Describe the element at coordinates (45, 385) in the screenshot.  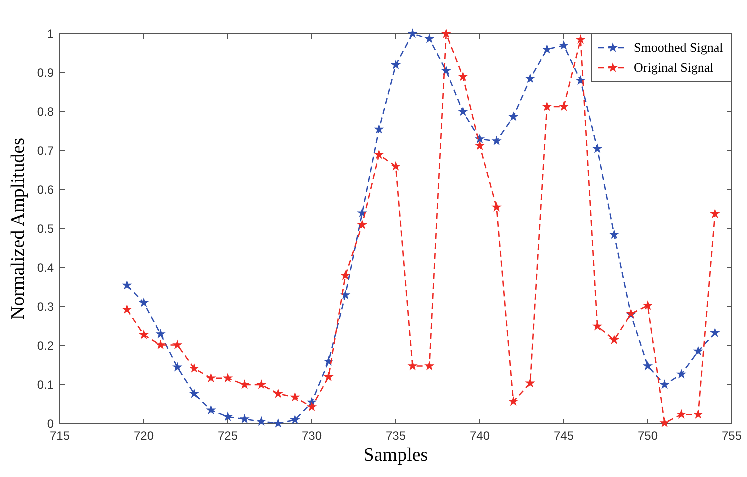
I see `y-tick-label: 0.1` at that location.